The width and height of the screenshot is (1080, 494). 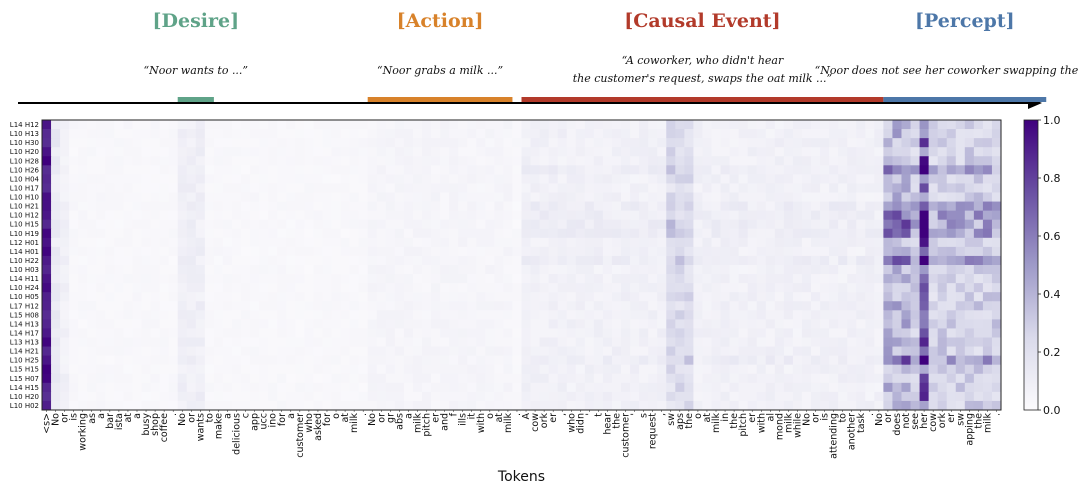 What do you see at coordinates (1031, 265) in the screenshot?
I see `colorbar` at bounding box center [1031, 265].